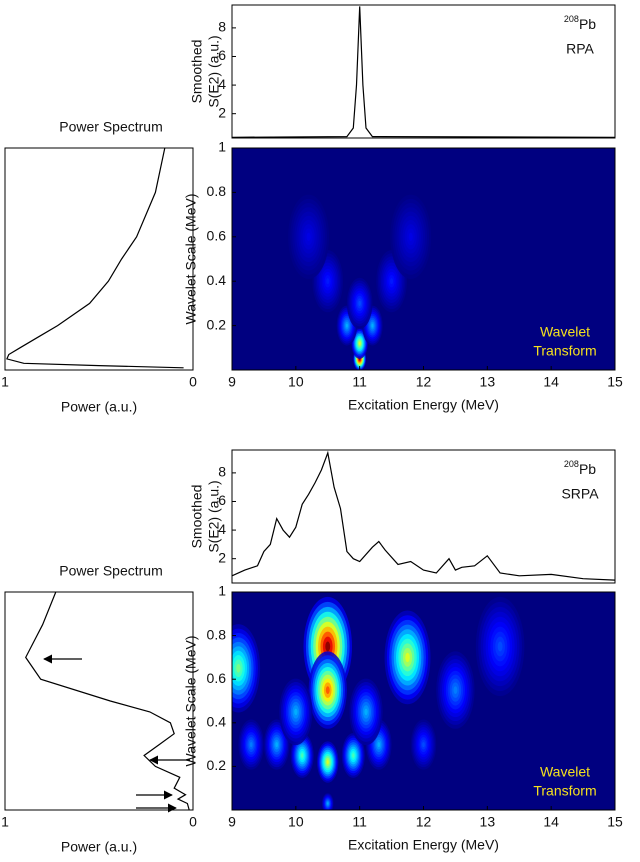 The width and height of the screenshot is (640, 862). Describe the element at coordinates (565, 332) in the screenshot. I see `annotation: Wavelet` at that location.